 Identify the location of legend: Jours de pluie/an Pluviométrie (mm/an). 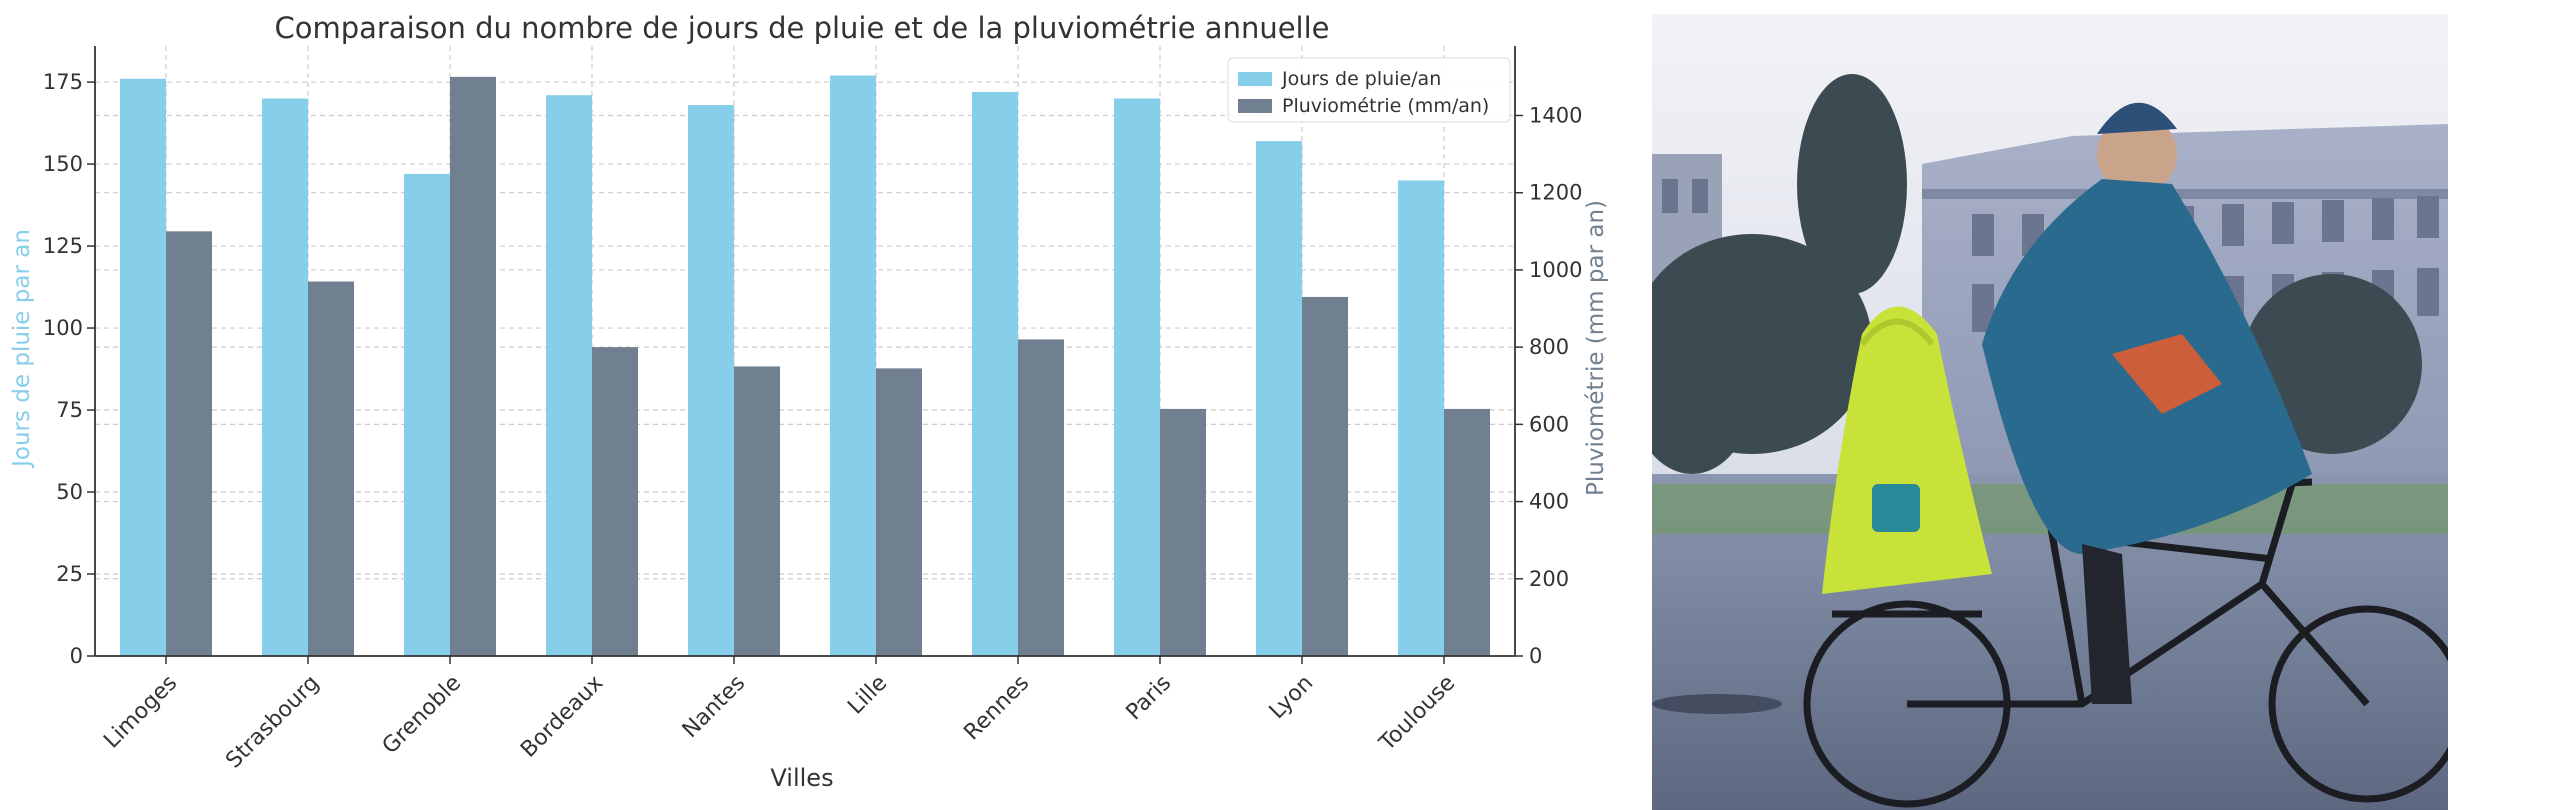
(1369, 90).